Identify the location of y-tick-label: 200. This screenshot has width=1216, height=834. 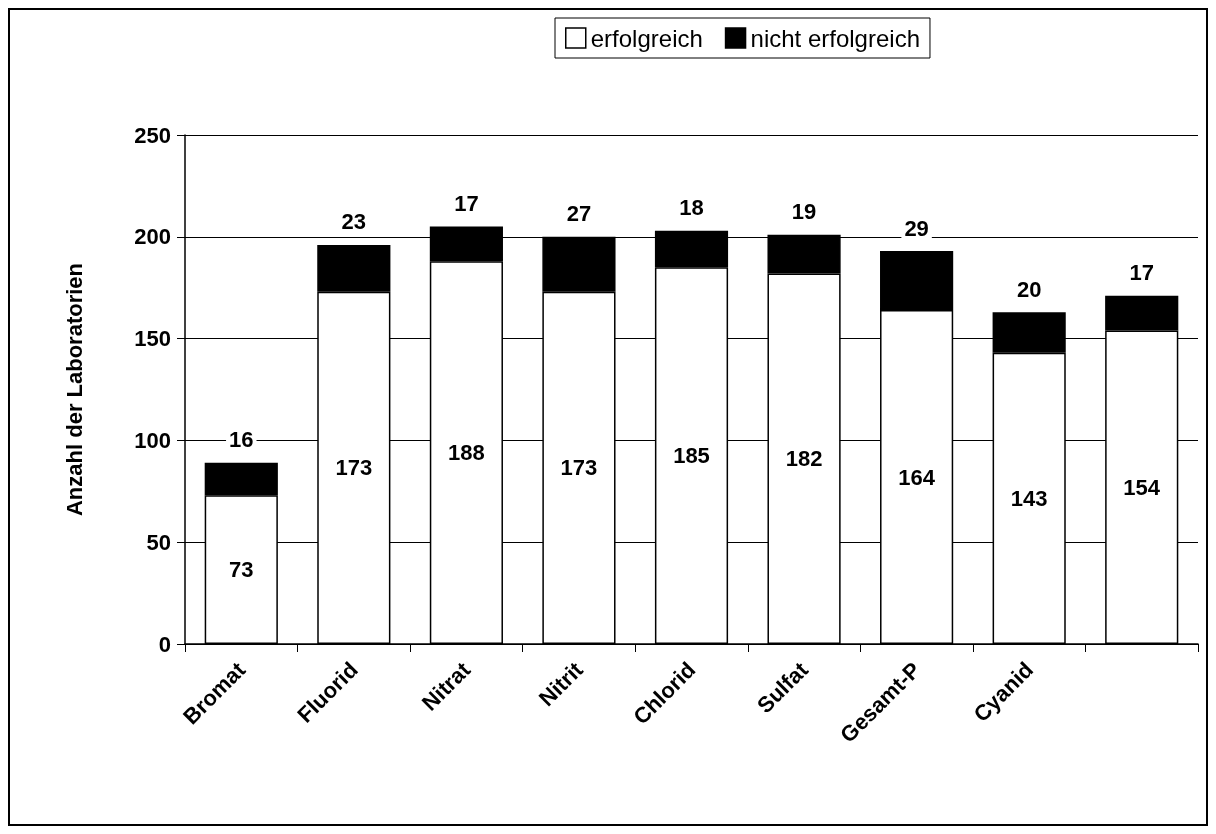
(152, 237).